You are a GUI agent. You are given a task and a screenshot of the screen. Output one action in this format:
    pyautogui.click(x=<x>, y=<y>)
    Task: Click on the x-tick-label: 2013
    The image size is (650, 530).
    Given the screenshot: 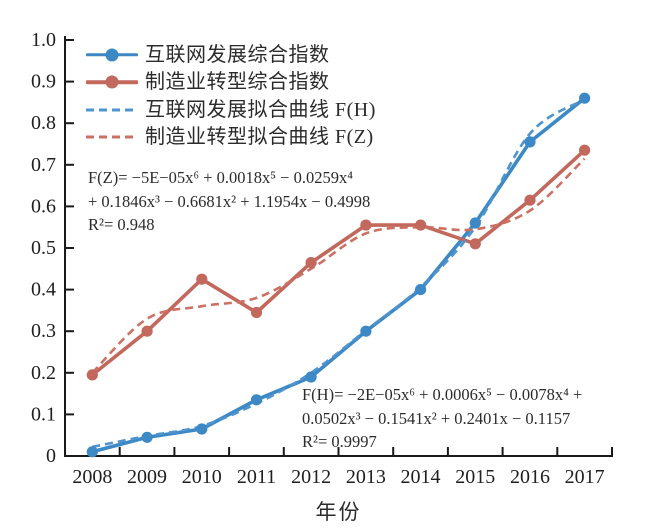 What is the action you would take?
    pyautogui.click(x=366, y=477)
    